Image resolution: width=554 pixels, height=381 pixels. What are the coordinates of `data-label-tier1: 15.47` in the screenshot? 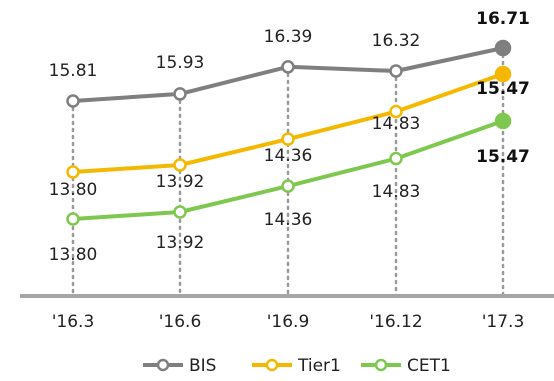 It's located at (503, 89).